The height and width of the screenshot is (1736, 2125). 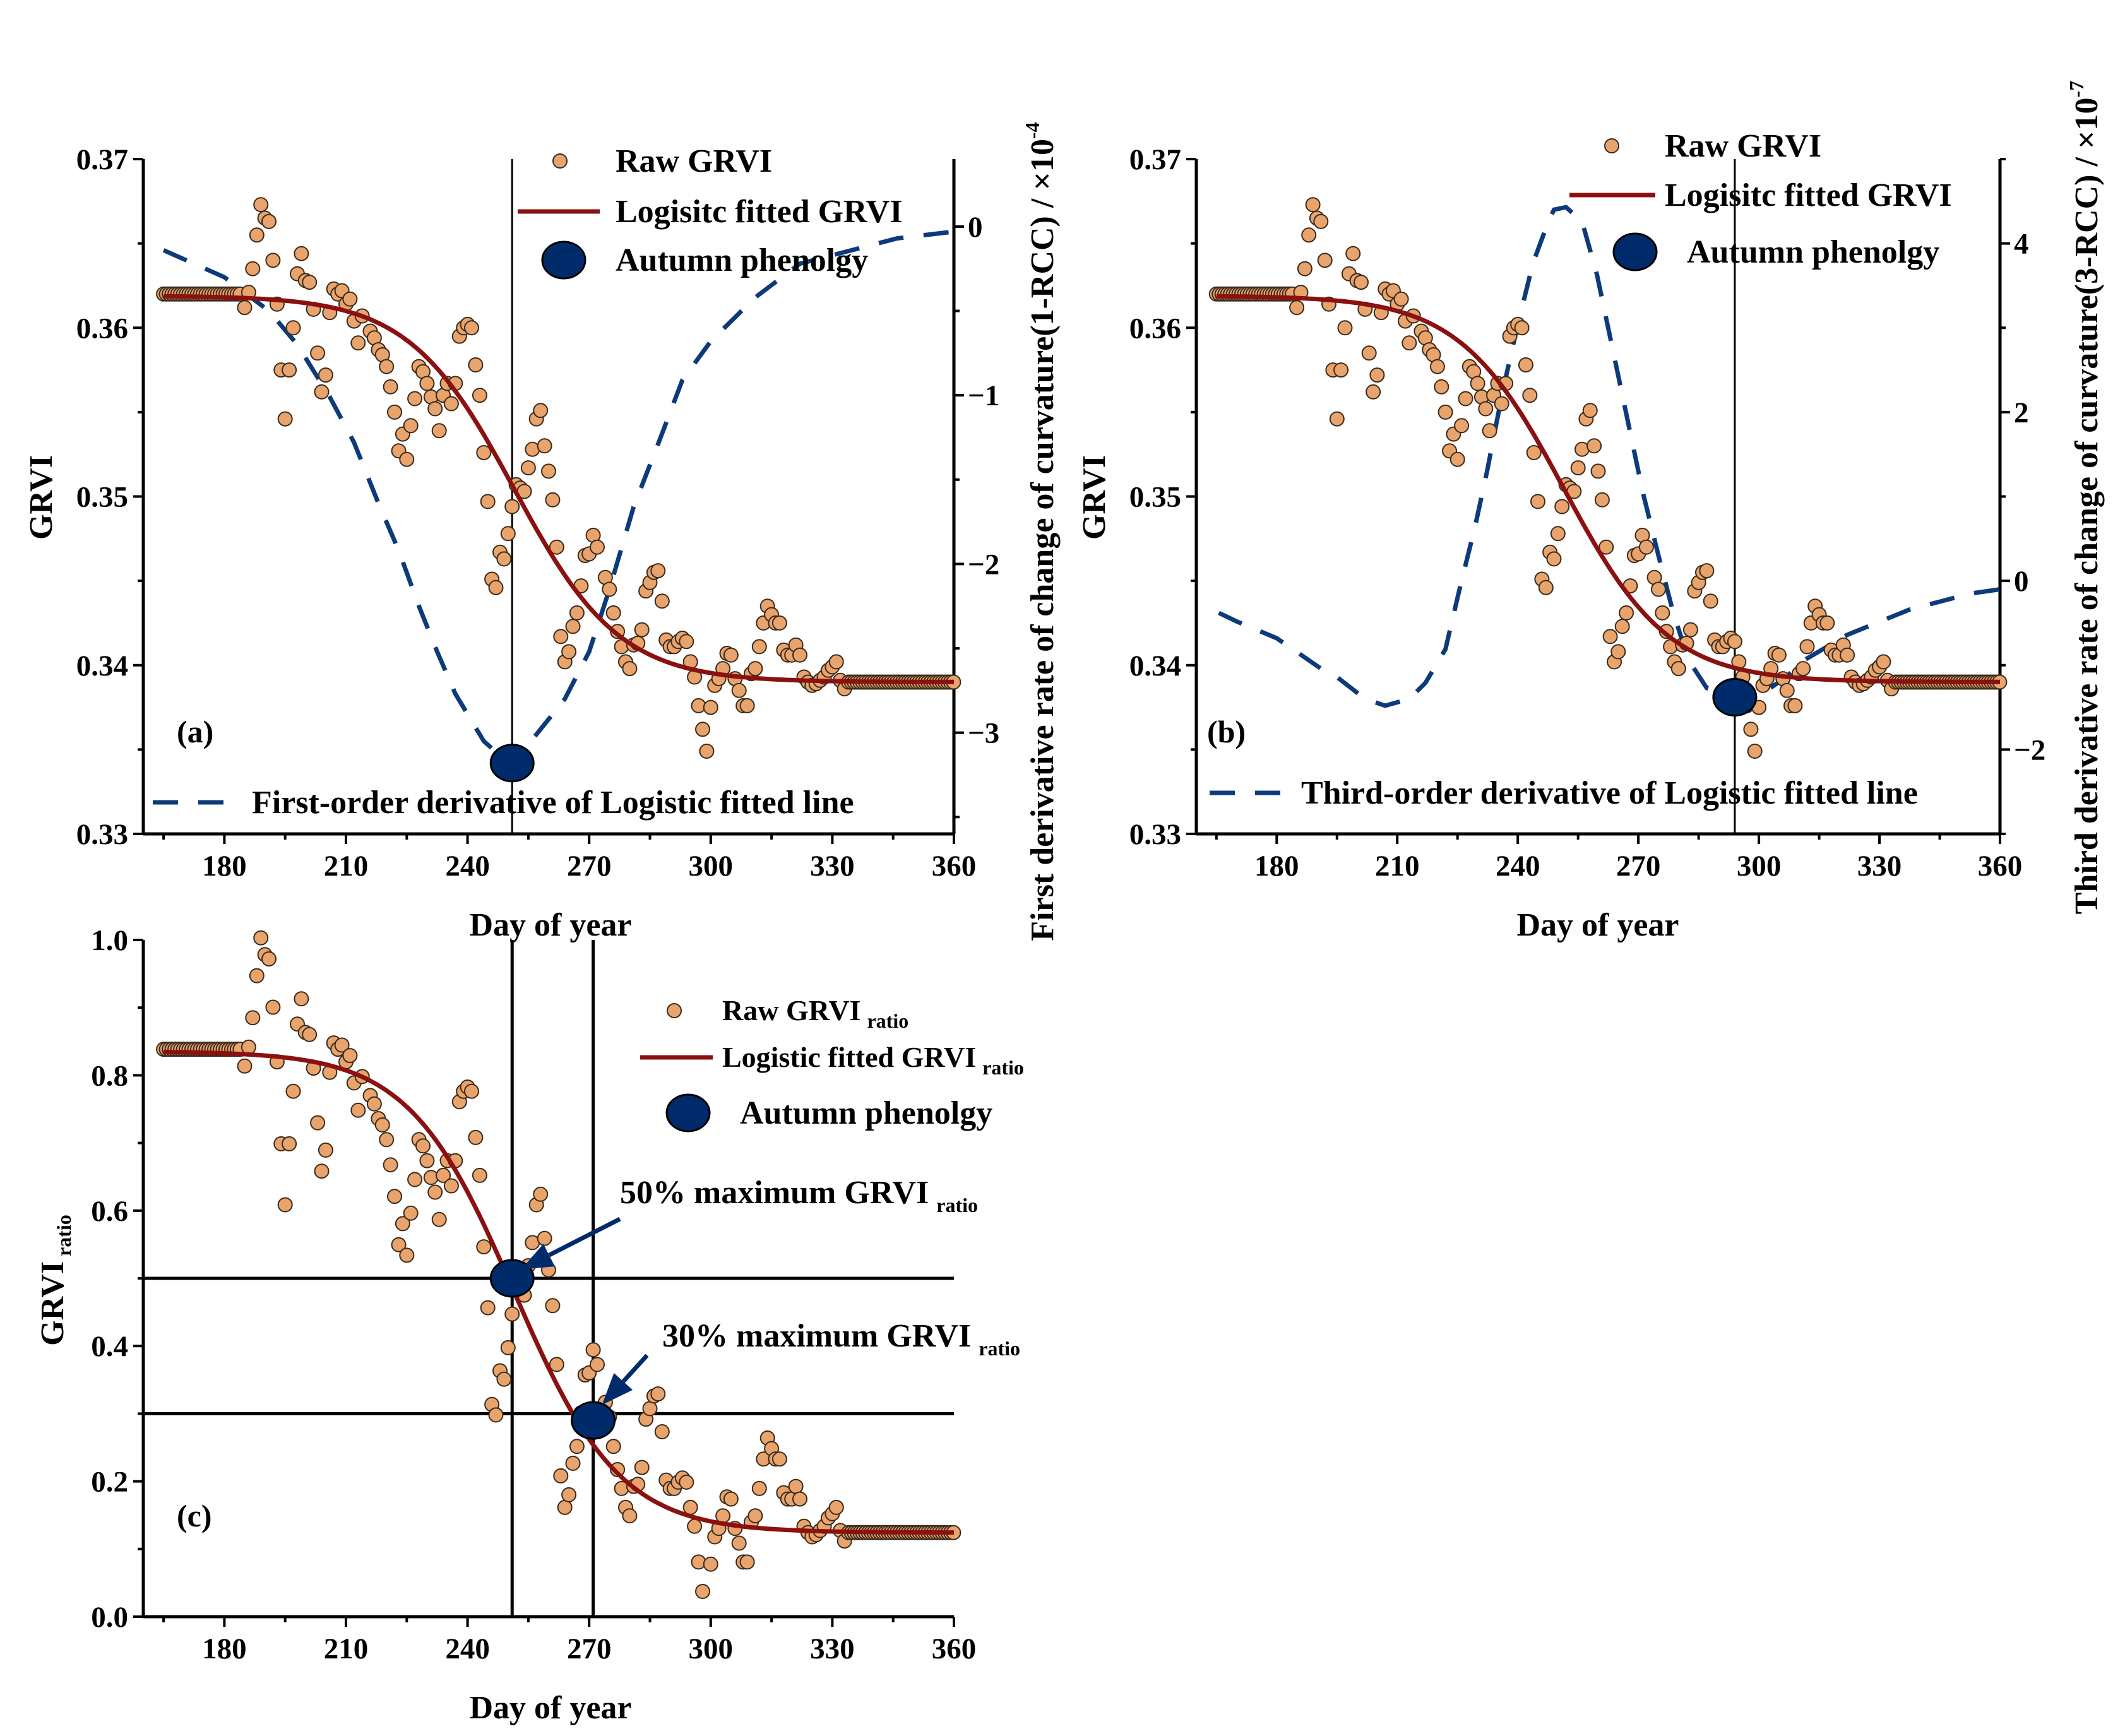 What do you see at coordinates (102, 329) in the screenshot?
I see `y-tick-label: 0.36` at bounding box center [102, 329].